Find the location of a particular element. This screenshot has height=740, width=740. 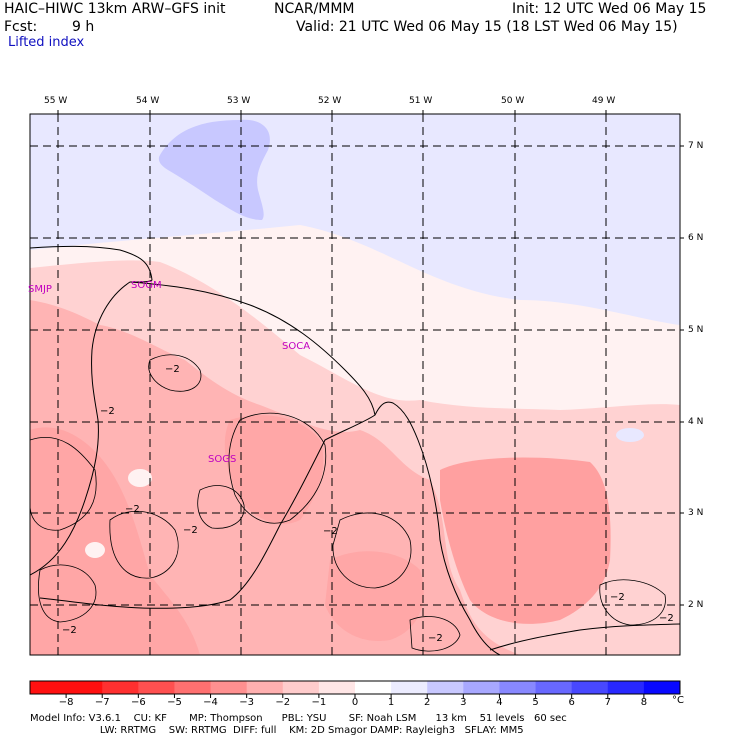

chart-title: HAIC–HIWC 13km ARW–GFS init is located at coordinates (115, 9).